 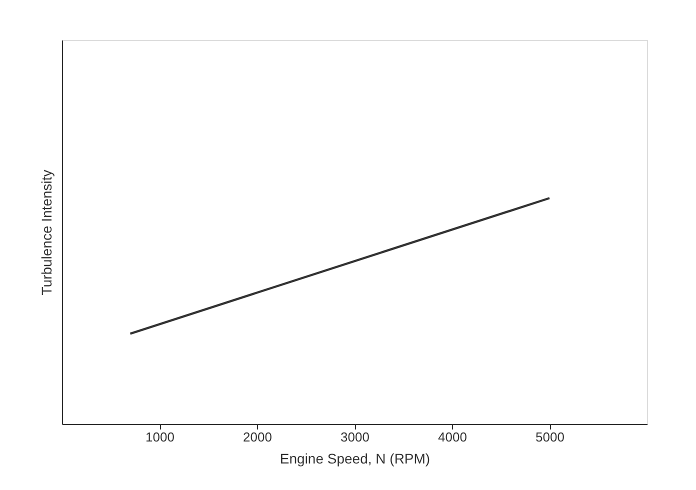 What do you see at coordinates (257, 437) in the screenshot?
I see `x-tick-label: 2000` at bounding box center [257, 437].